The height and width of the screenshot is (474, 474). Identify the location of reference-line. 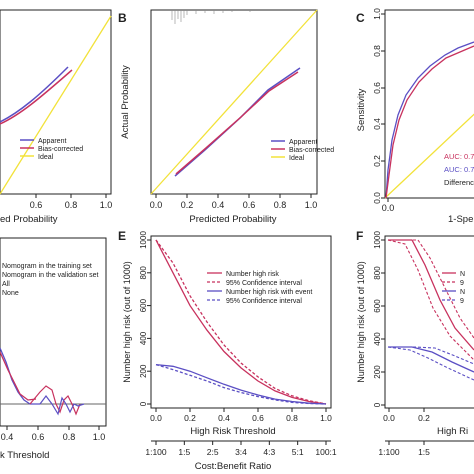
(429, 156).